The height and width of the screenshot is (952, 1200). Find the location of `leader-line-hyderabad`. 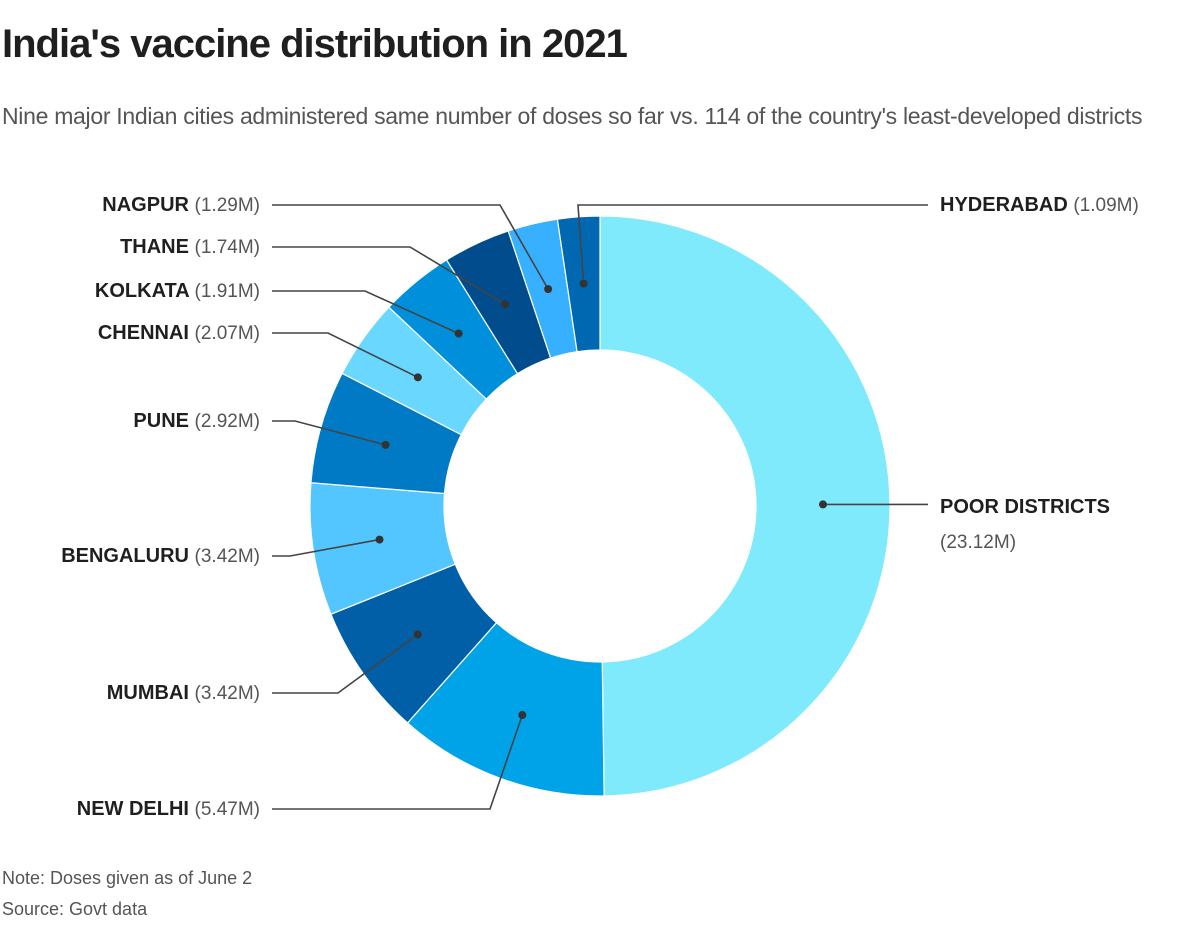

leader-line-hyderabad is located at coordinates (752, 244).